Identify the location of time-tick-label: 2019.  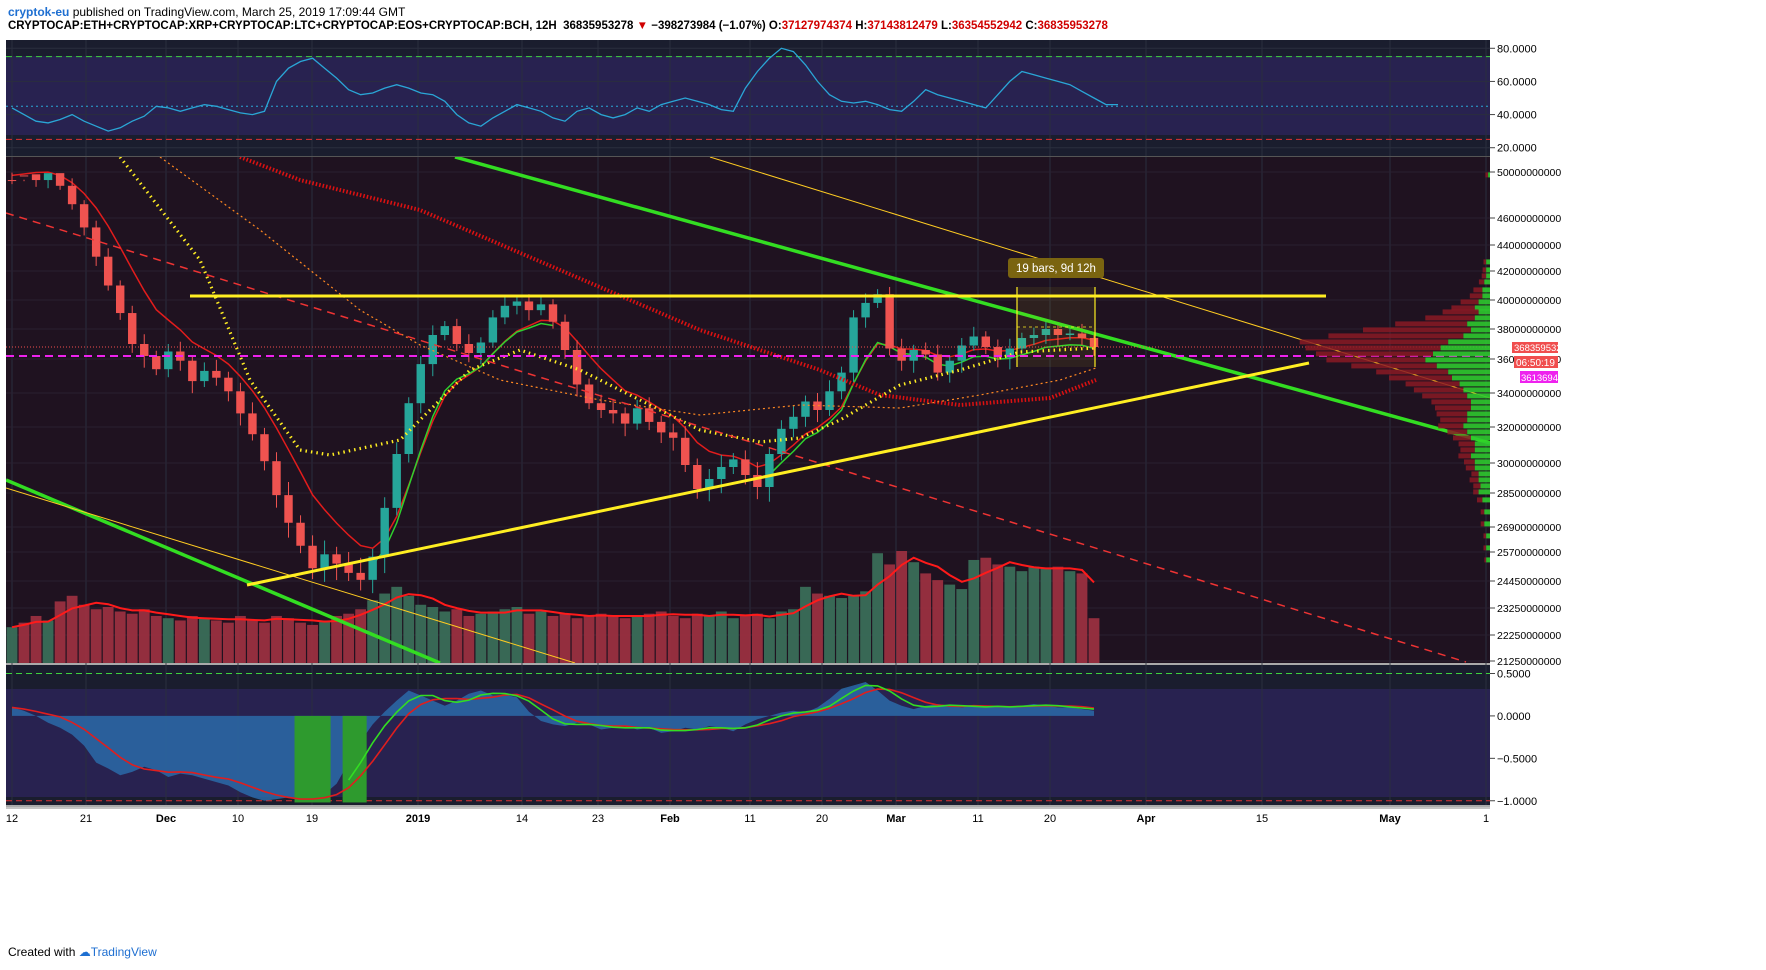
(418, 819).